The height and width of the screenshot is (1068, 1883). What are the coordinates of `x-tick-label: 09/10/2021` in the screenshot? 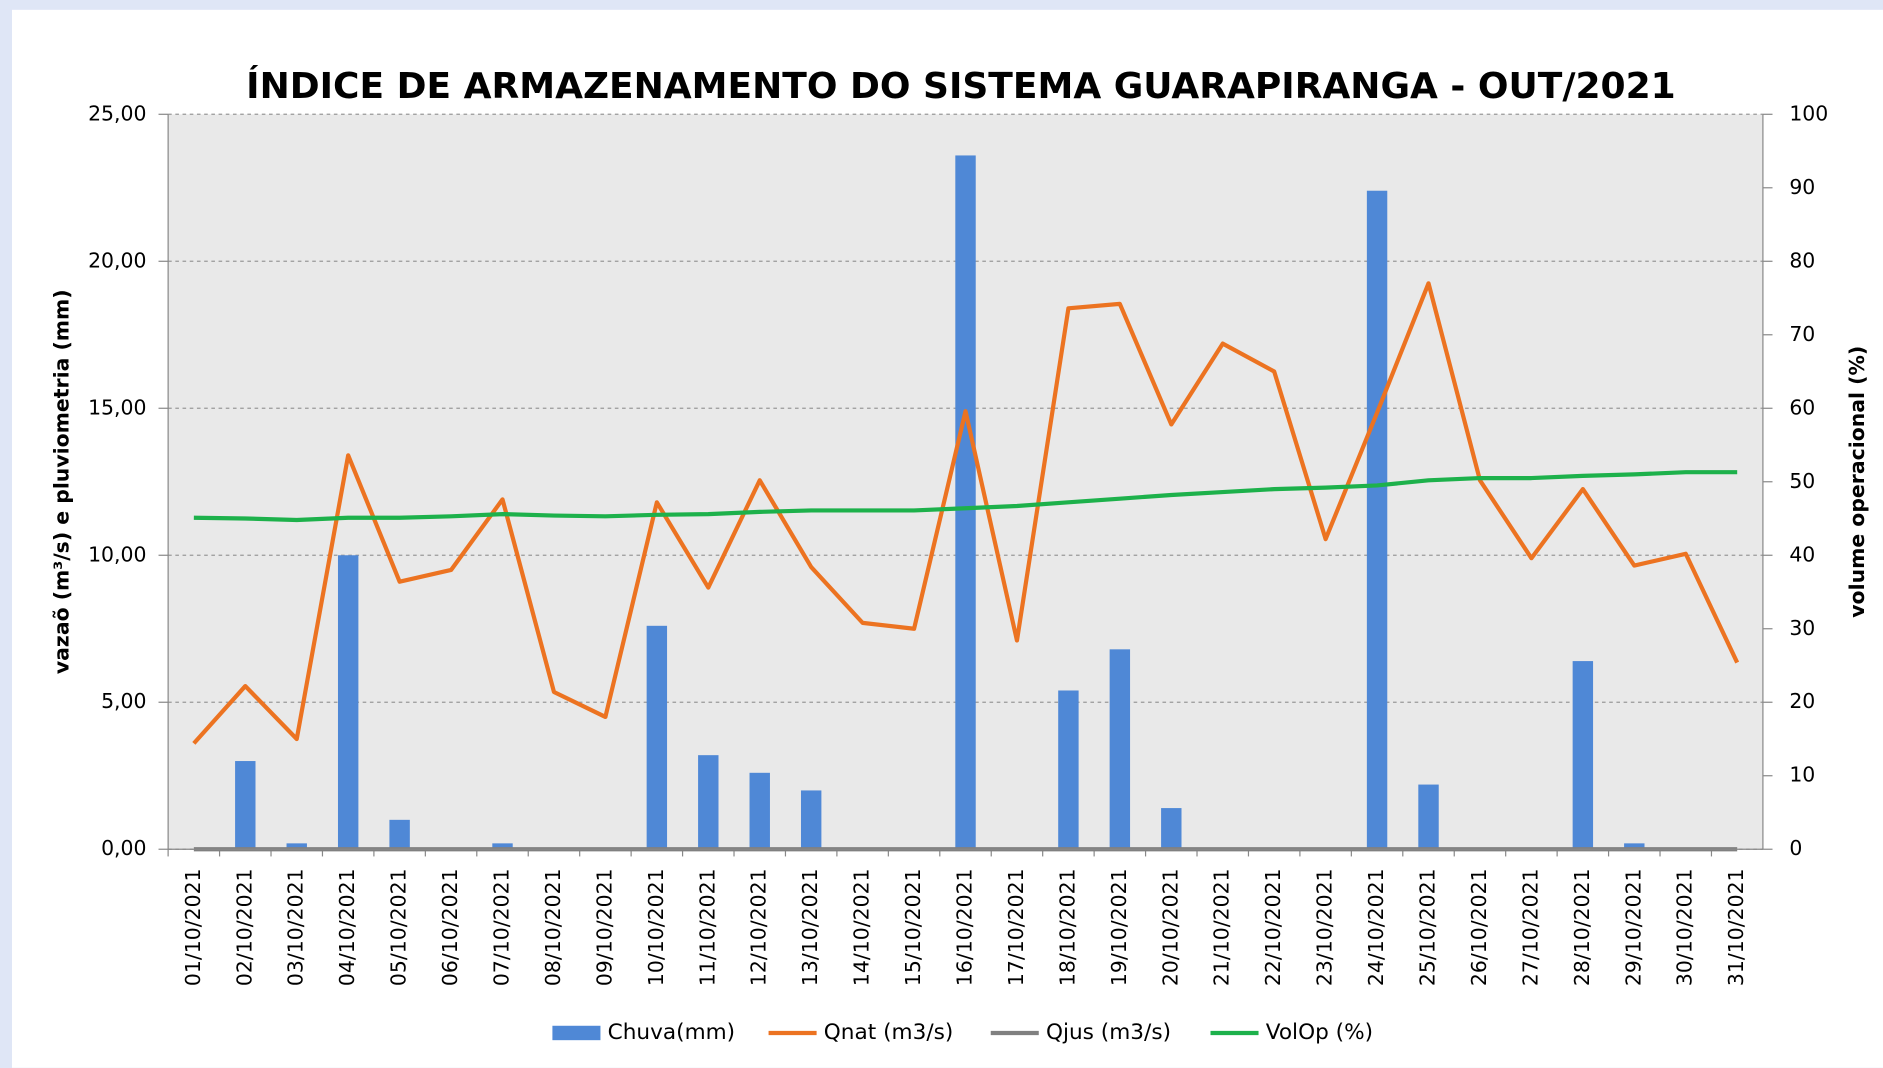 It's located at (604, 927).